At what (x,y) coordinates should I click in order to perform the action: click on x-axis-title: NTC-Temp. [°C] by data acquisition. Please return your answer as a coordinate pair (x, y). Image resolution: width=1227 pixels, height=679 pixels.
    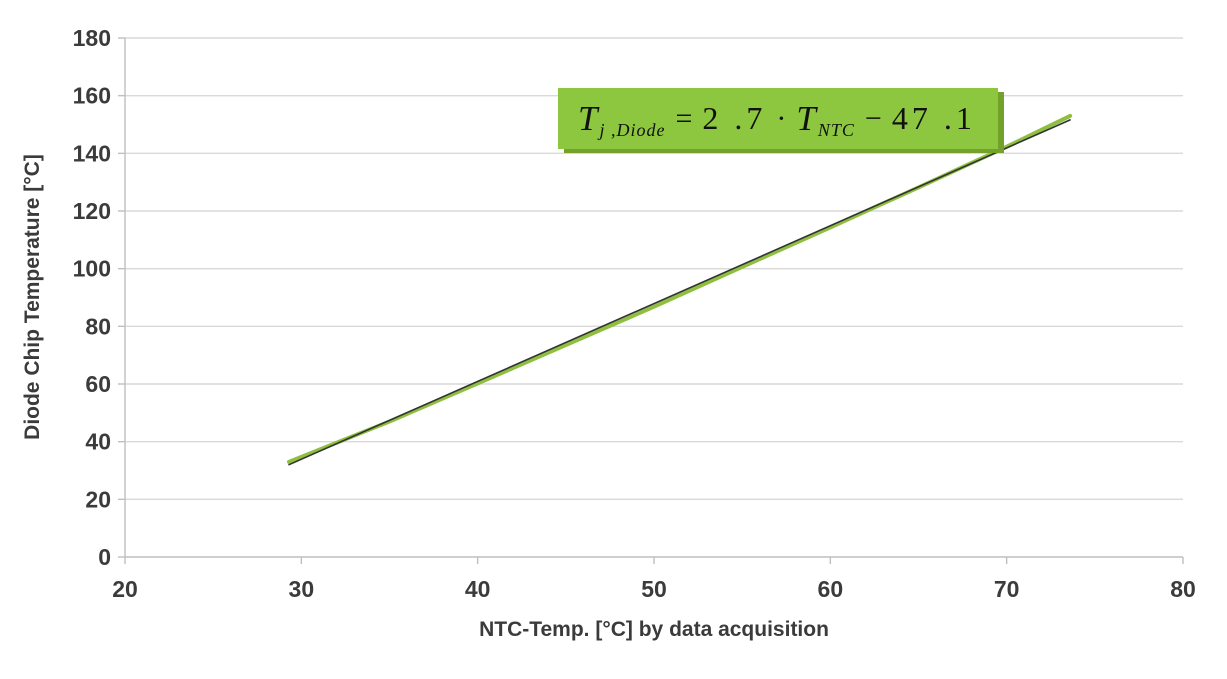
    Looking at the image, I should click on (654, 629).